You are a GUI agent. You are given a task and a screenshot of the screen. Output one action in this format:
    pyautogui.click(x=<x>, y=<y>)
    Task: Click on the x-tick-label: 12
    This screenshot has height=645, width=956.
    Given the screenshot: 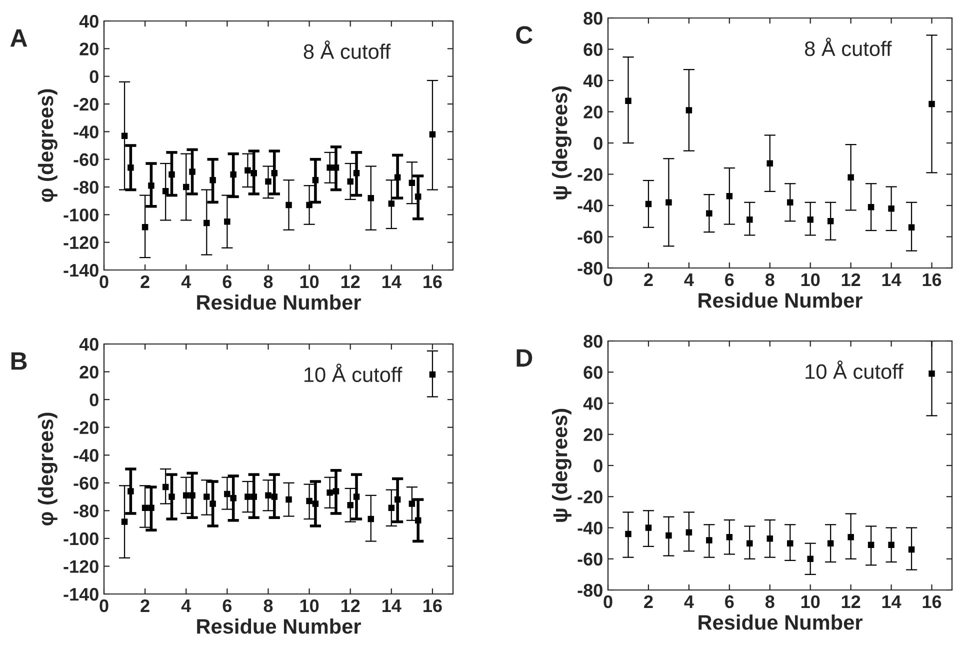 What is the action you would take?
    pyautogui.click(x=851, y=601)
    